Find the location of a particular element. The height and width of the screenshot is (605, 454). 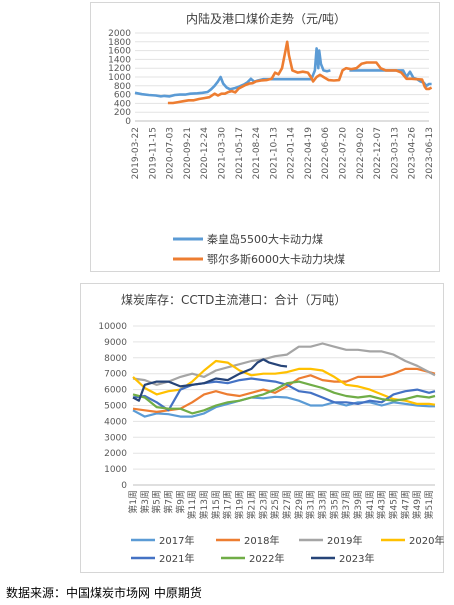

x-tick-label: 2019-11-15 is located at coordinates (153, 153).